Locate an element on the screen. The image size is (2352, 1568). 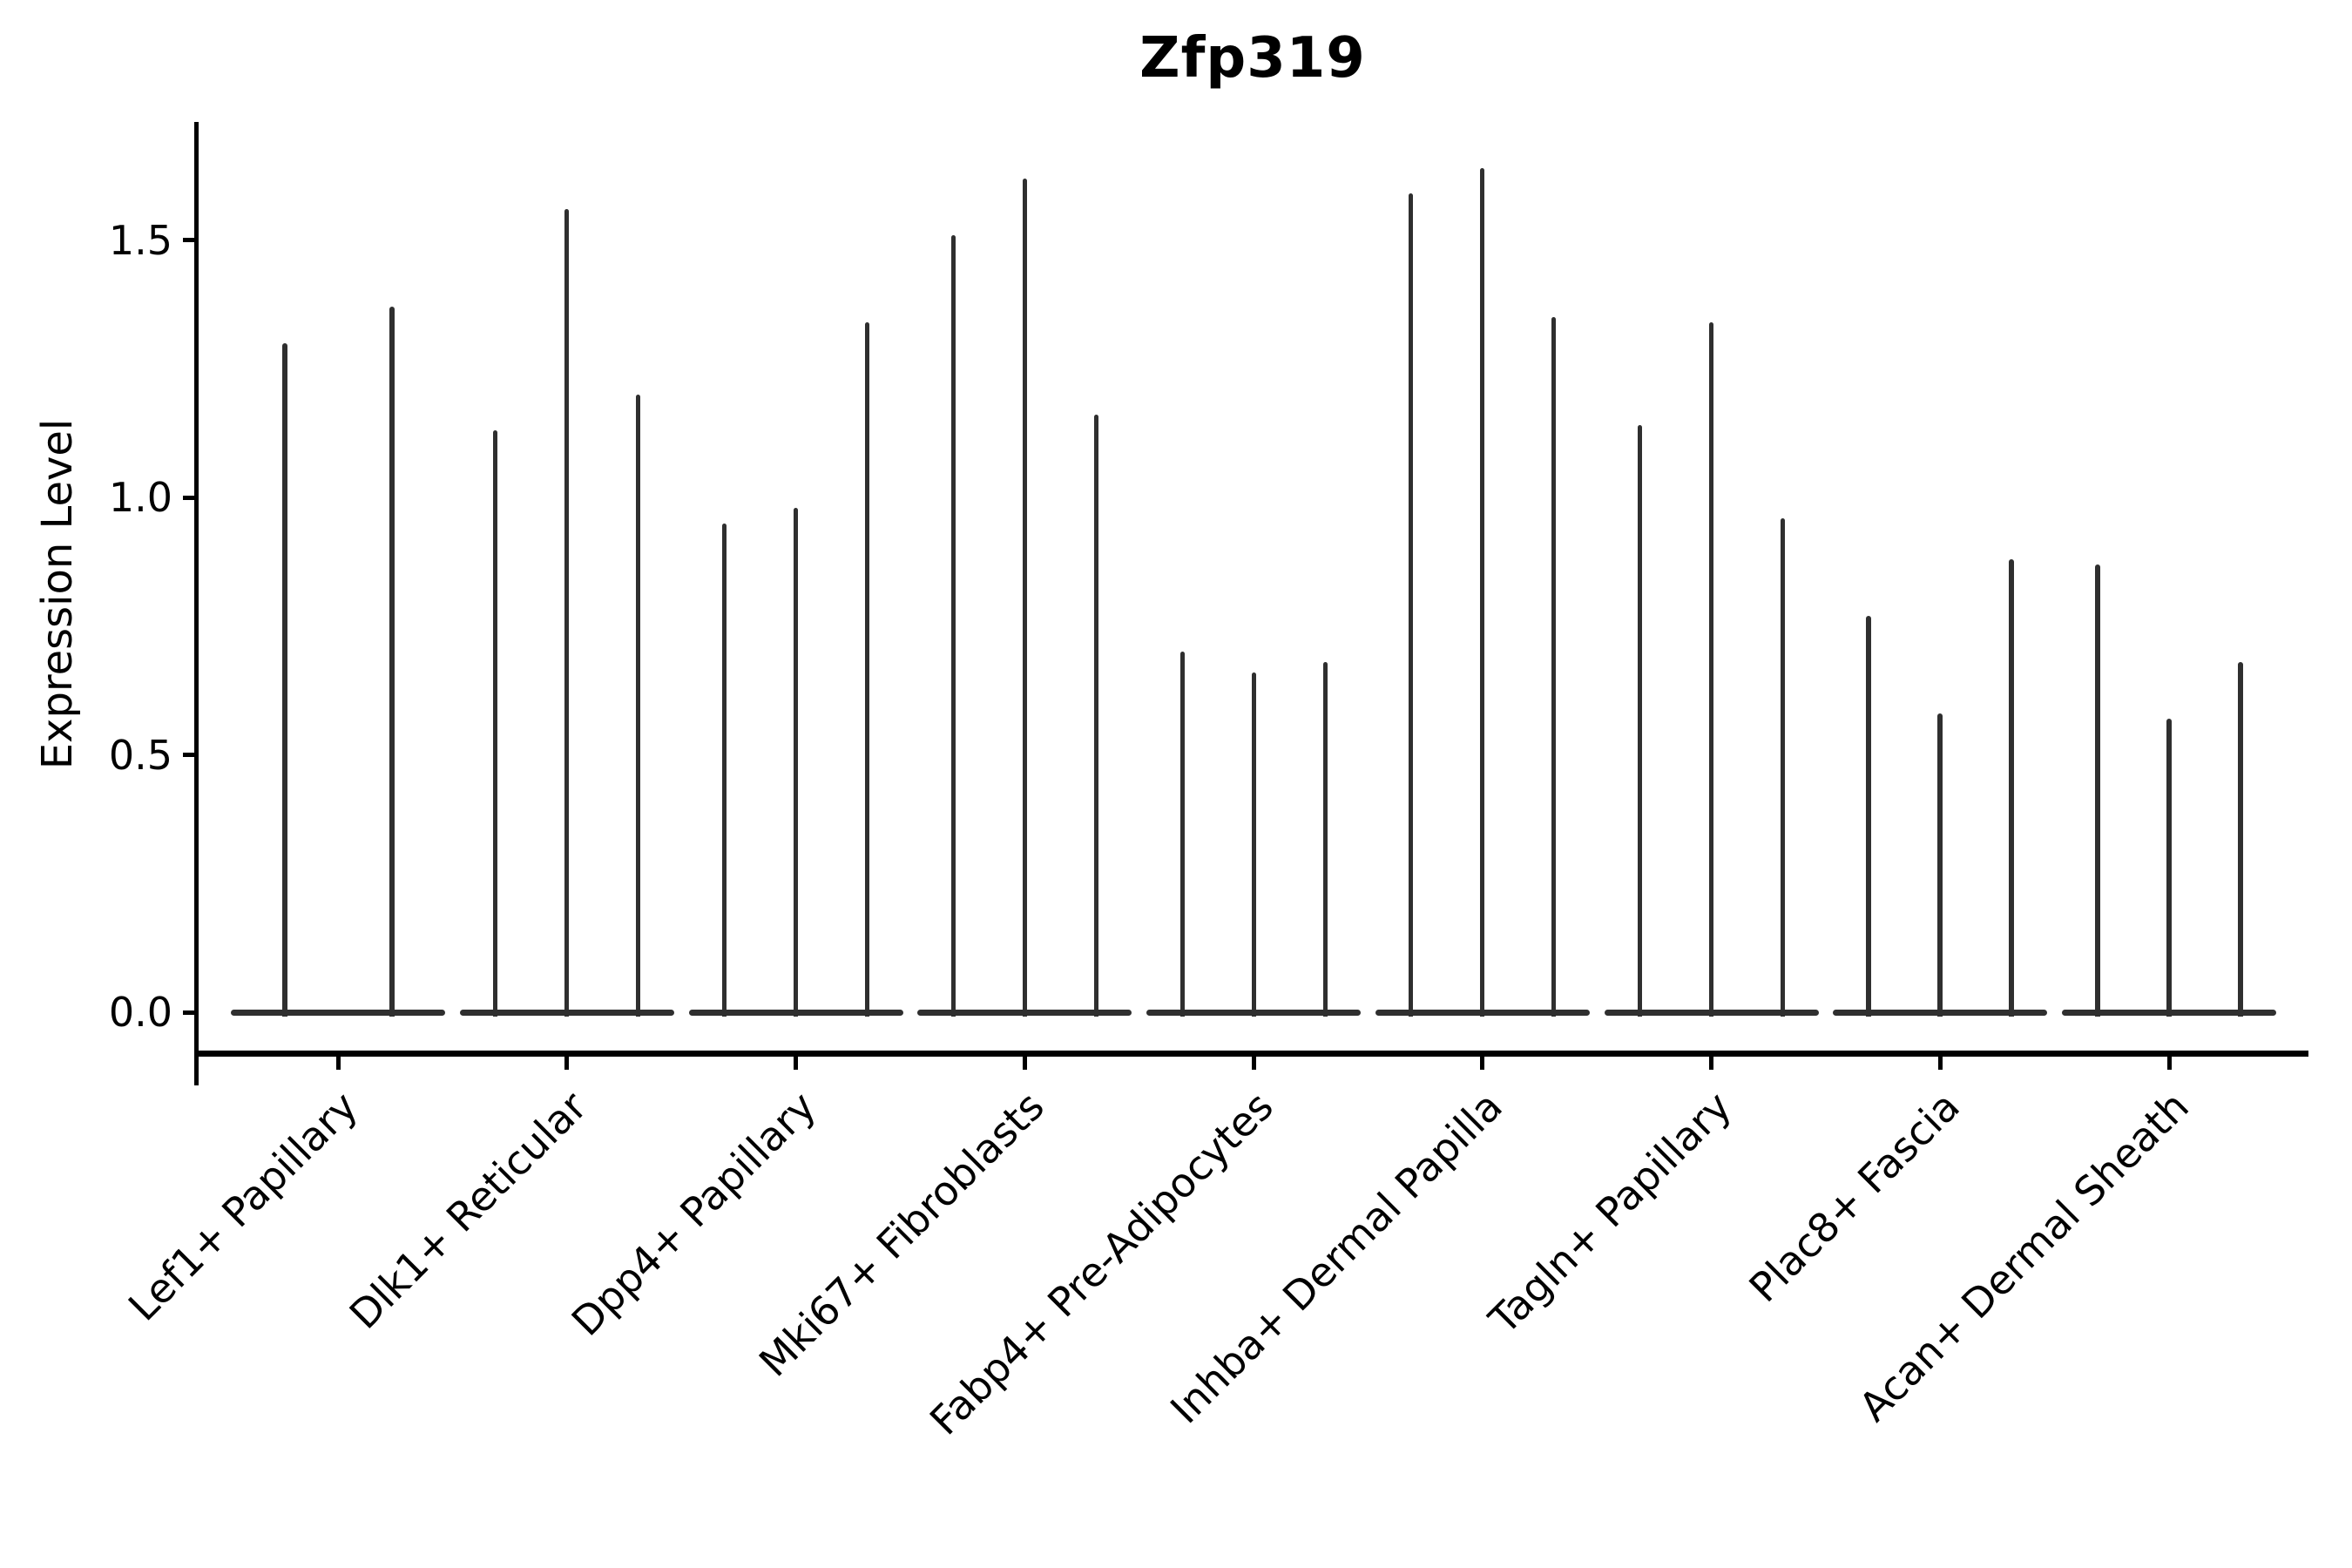
bottom-spine is located at coordinates (1251, 1054).